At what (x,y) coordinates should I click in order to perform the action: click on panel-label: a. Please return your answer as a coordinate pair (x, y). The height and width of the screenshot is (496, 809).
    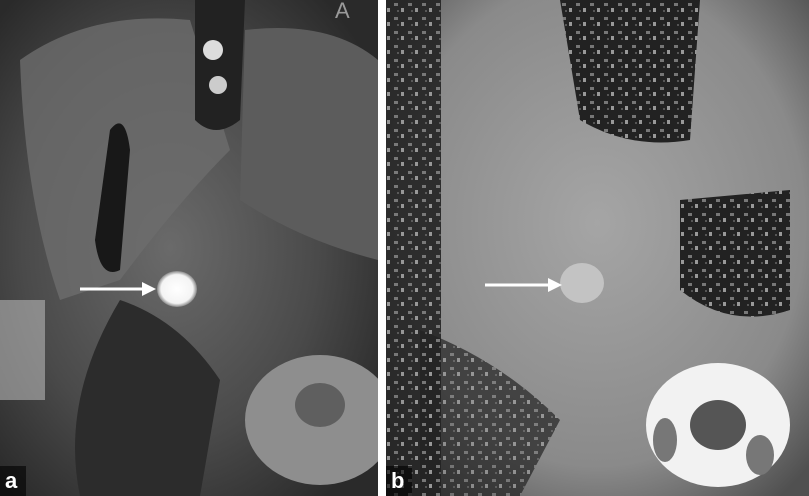
    Looking at the image, I should click on (11, 480).